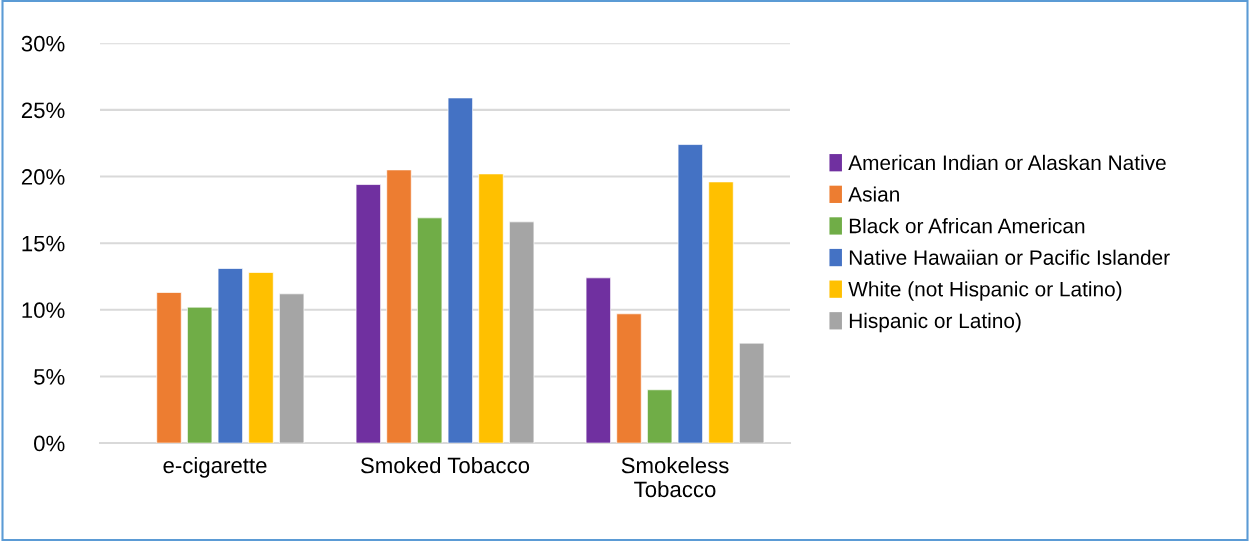  I want to click on y-tick-label: 15%, so click(43, 243).